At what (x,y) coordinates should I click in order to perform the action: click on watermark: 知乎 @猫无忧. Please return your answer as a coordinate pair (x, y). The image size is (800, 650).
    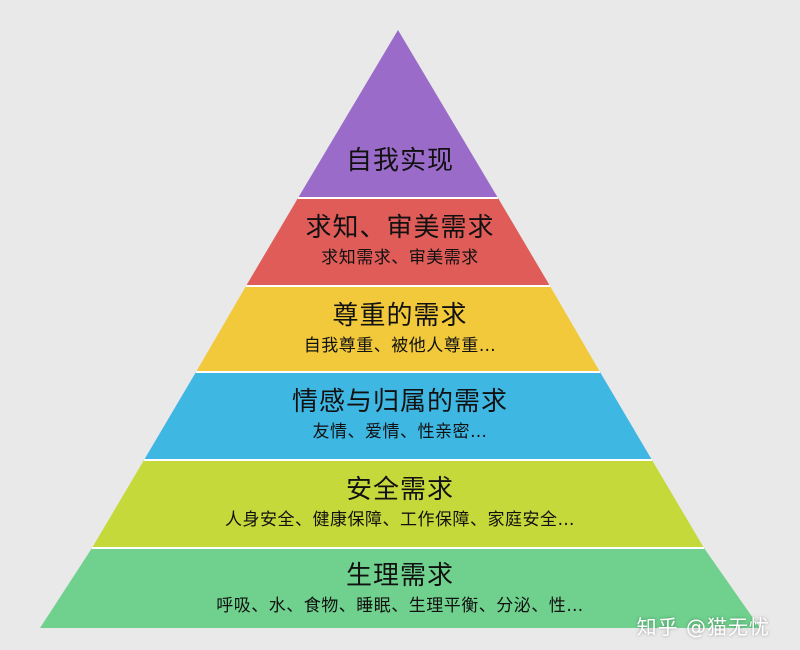
    Looking at the image, I should click on (703, 627).